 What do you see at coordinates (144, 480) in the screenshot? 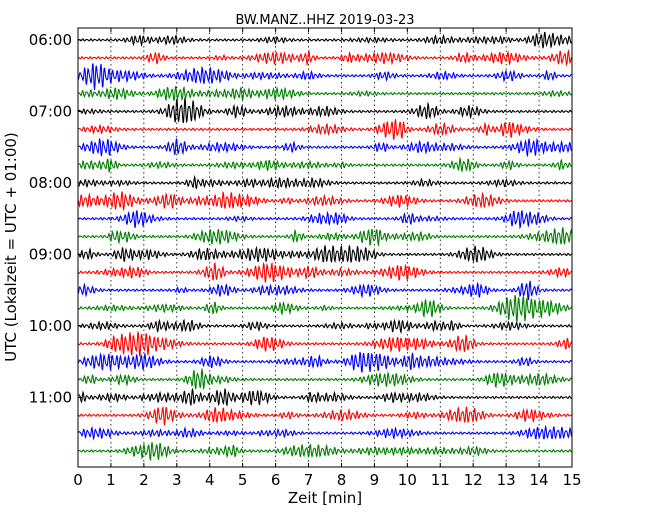
I see `x-tick-label: 2` at bounding box center [144, 480].